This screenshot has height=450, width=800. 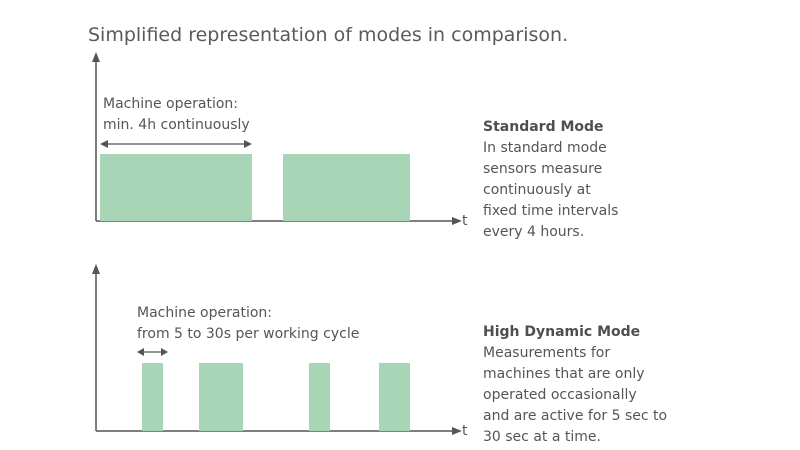 What do you see at coordinates (543, 169) in the screenshot?
I see `standard-mode-text-line: sensors measure` at bounding box center [543, 169].